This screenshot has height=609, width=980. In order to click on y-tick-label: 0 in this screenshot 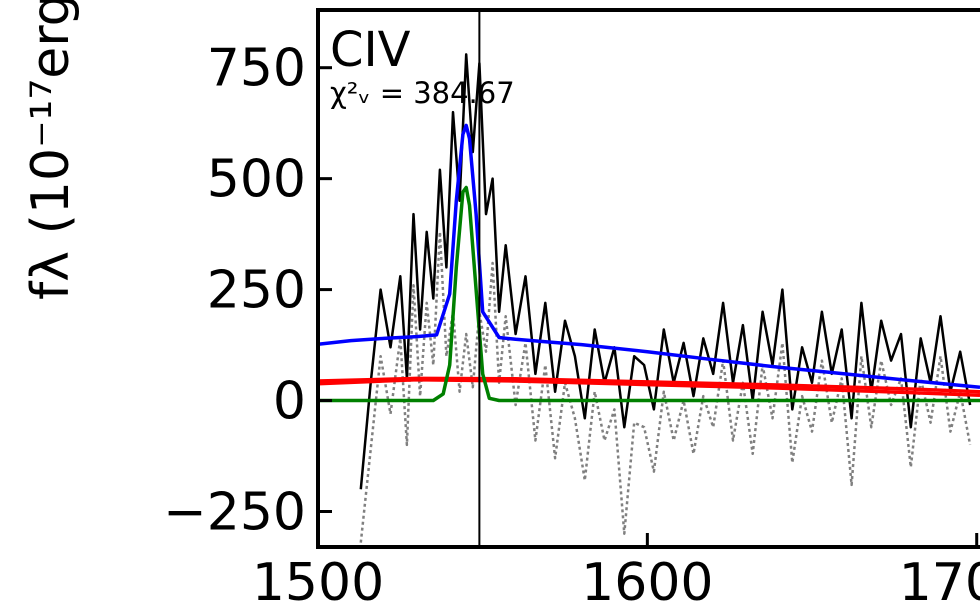, I will do `click(289, 402)`.